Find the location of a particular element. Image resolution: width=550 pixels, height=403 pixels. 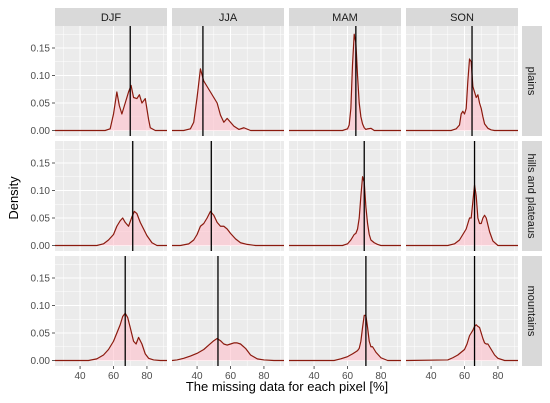

column-strip-mam: MAM is located at coordinates (345, 17).